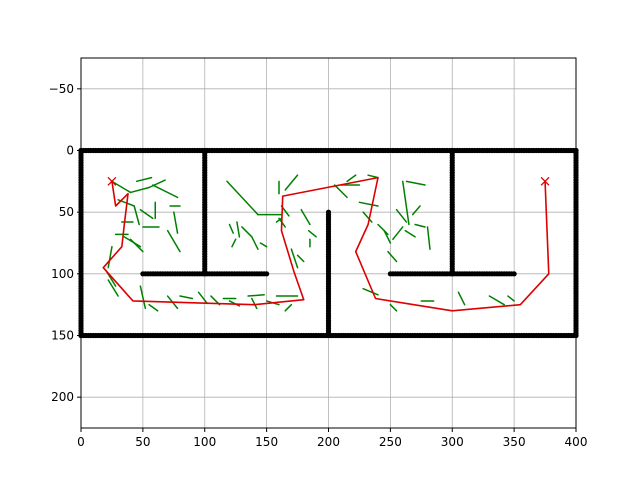 Image resolution: width=640 pixels, height=480 pixels. I want to click on x-tick-label: 250, so click(390, 442).